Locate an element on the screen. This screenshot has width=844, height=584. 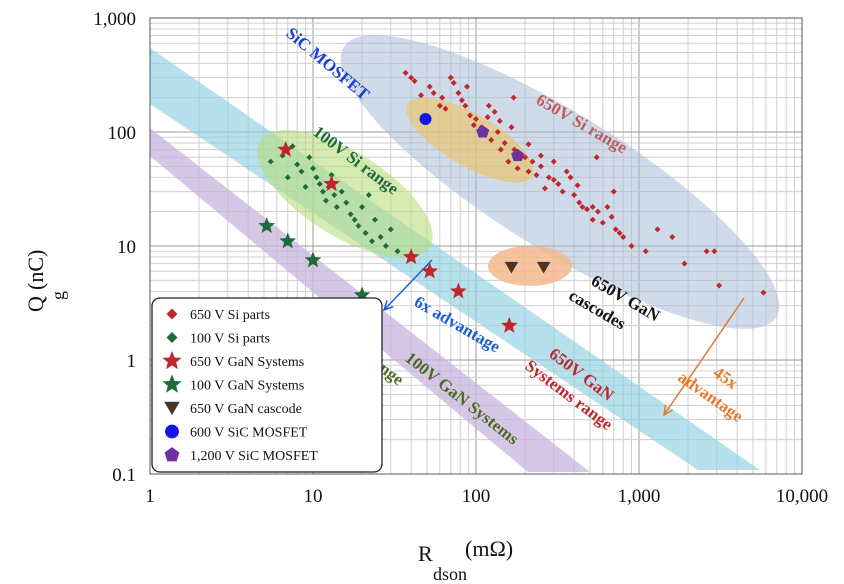
legend-item: 1,200 V SiC MOSFET is located at coordinates (241, 455).